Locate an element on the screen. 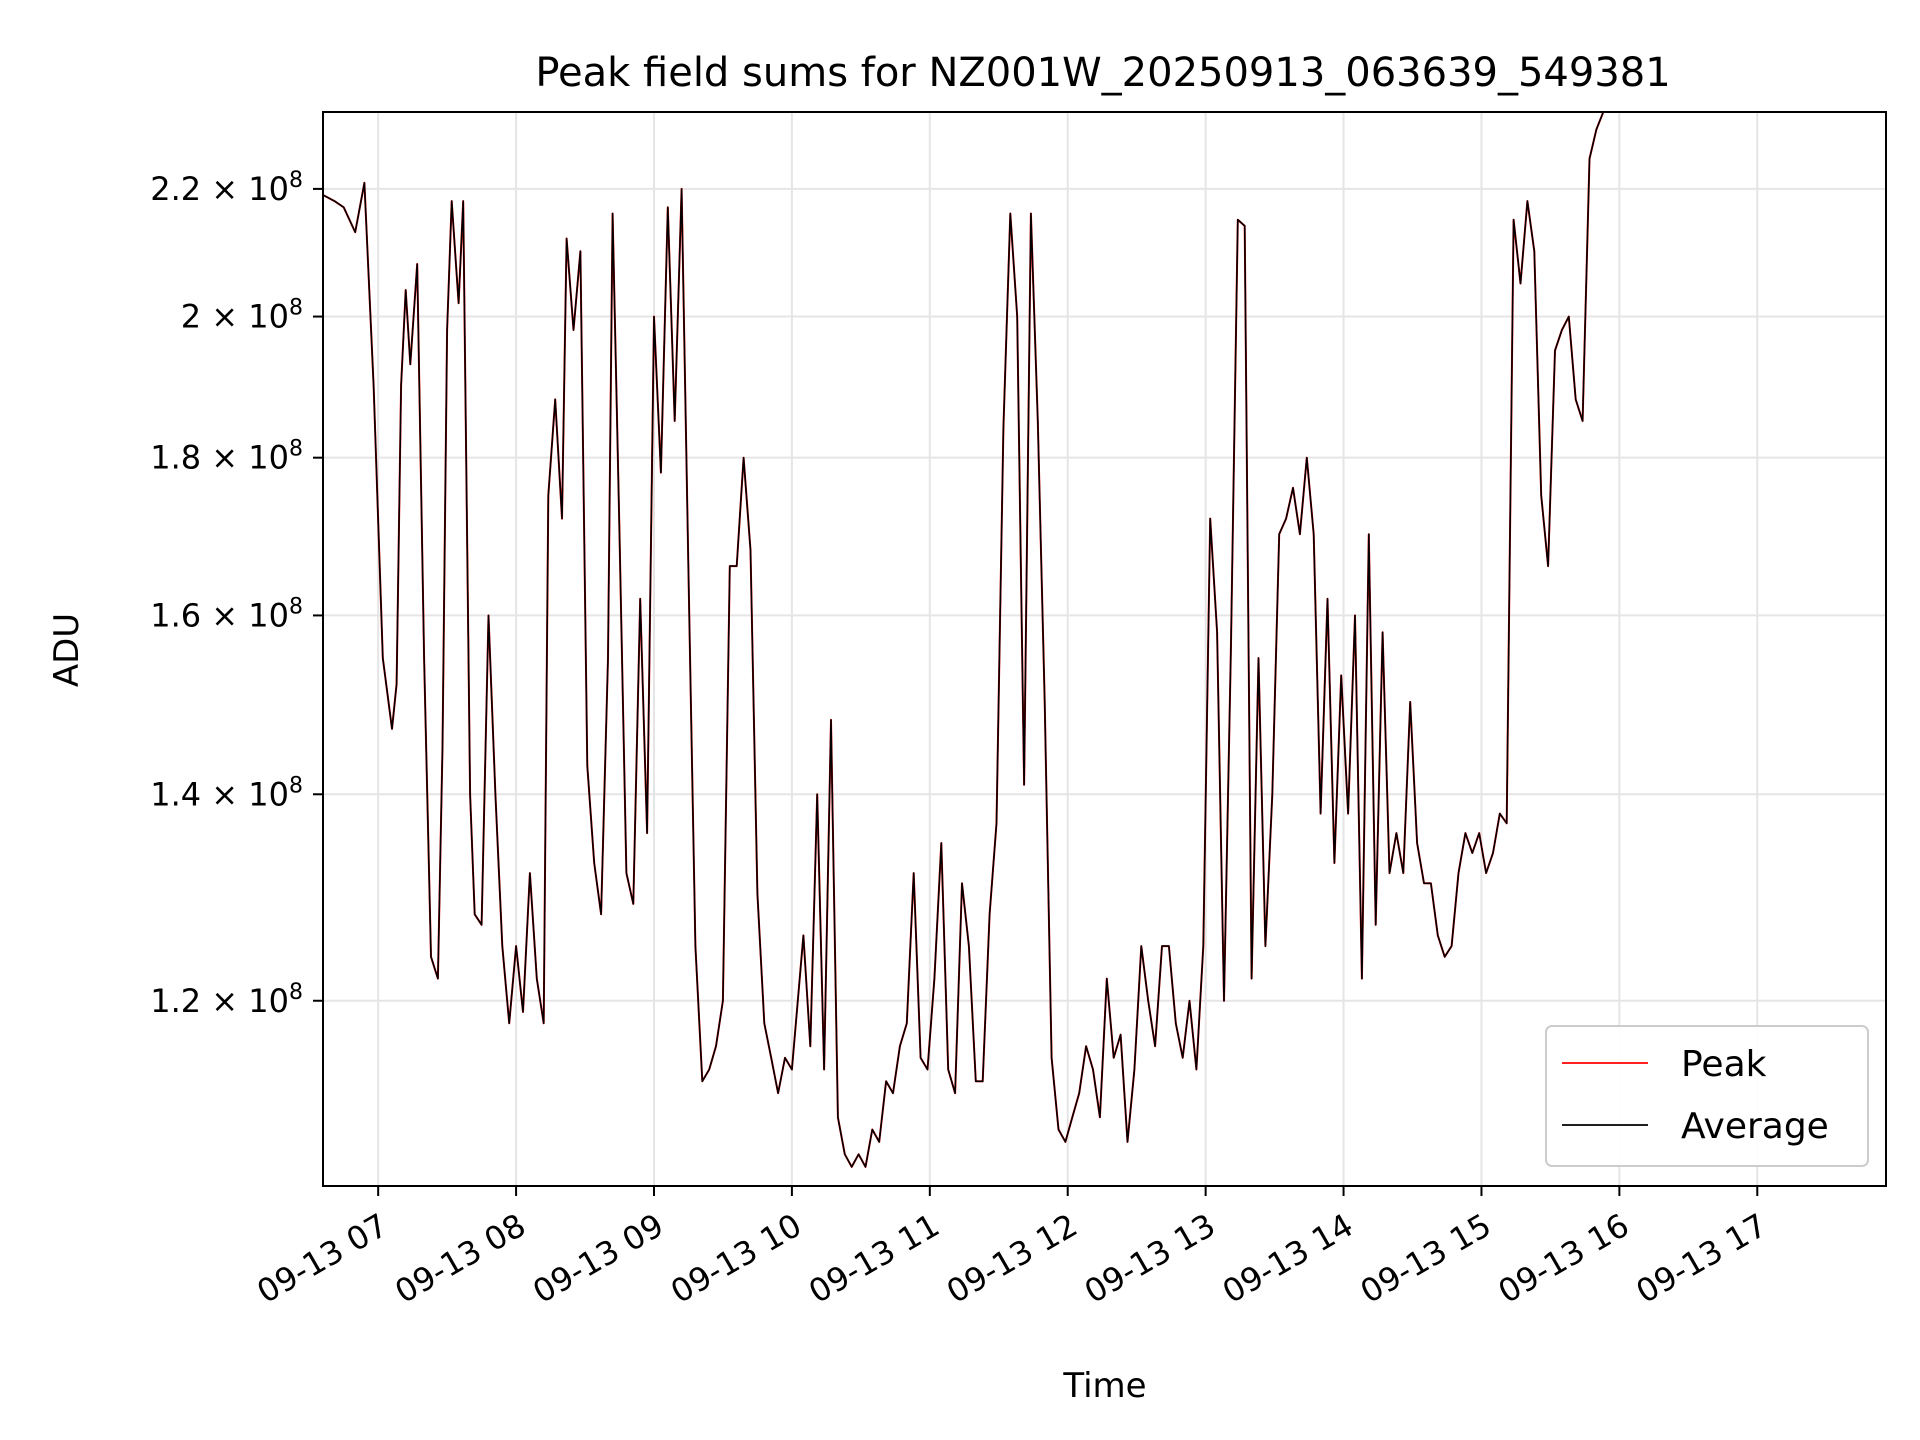 This screenshot has width=1920, height=1440. y-tick-label: 1.6 × 108 is located at coordinates (226, 614).